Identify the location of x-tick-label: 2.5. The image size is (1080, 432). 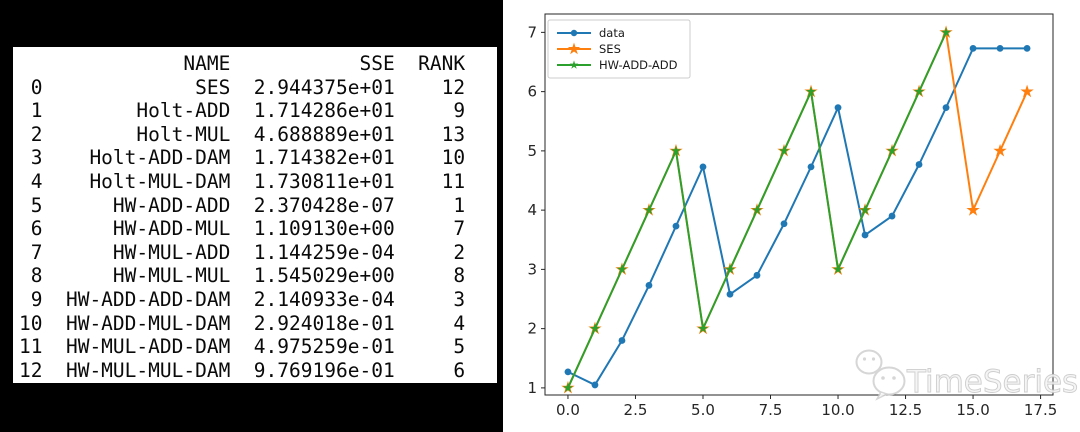
(636, 410).